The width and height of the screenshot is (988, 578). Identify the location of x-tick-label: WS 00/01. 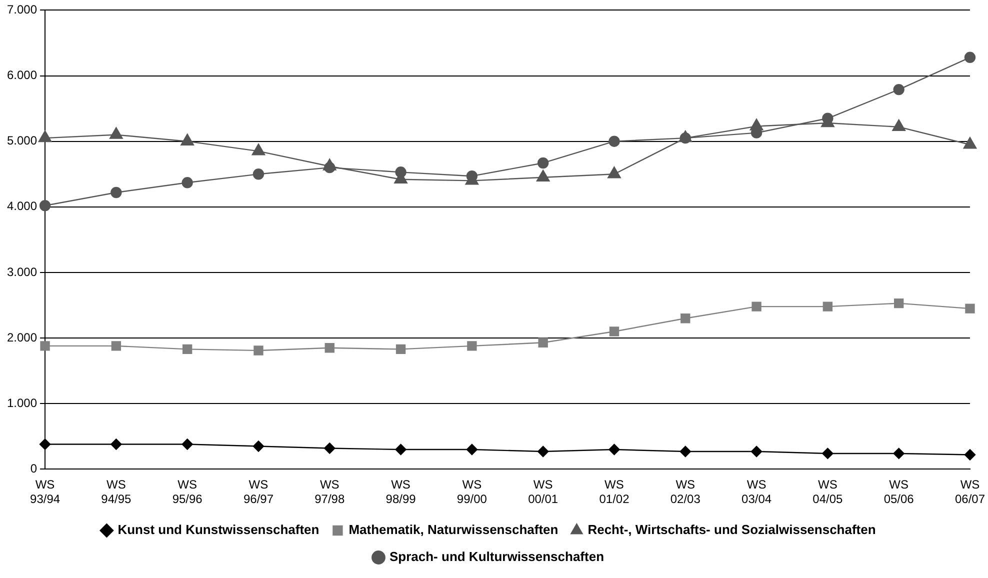
(543, 492).